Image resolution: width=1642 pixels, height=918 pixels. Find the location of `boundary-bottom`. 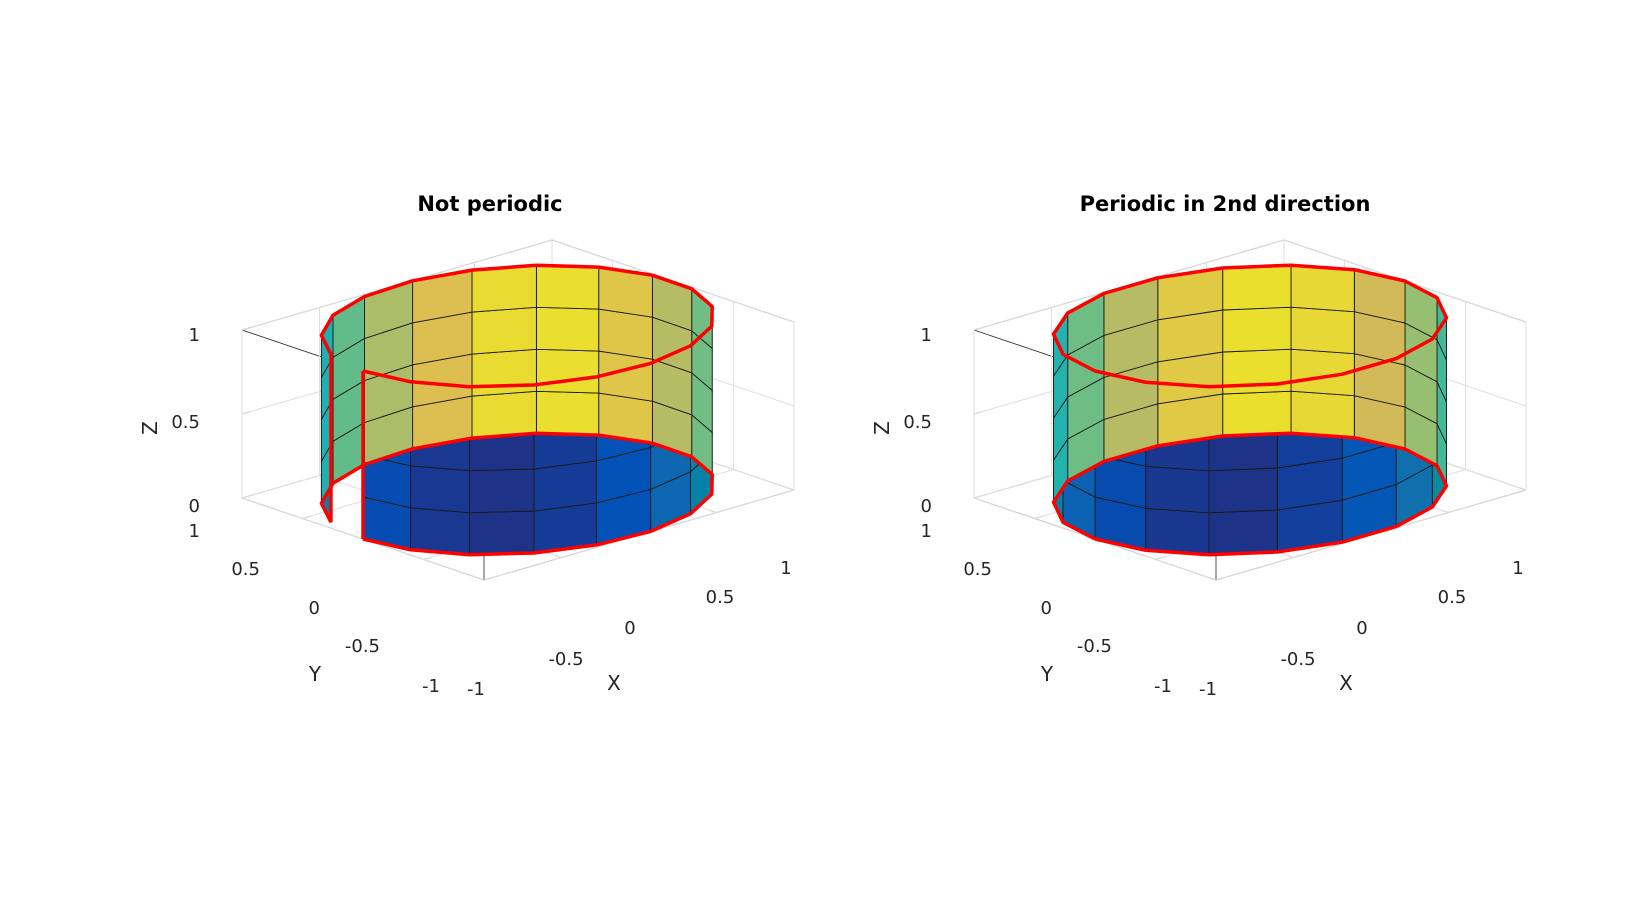

boundary-bottom is located at coordinates (1250, 494).